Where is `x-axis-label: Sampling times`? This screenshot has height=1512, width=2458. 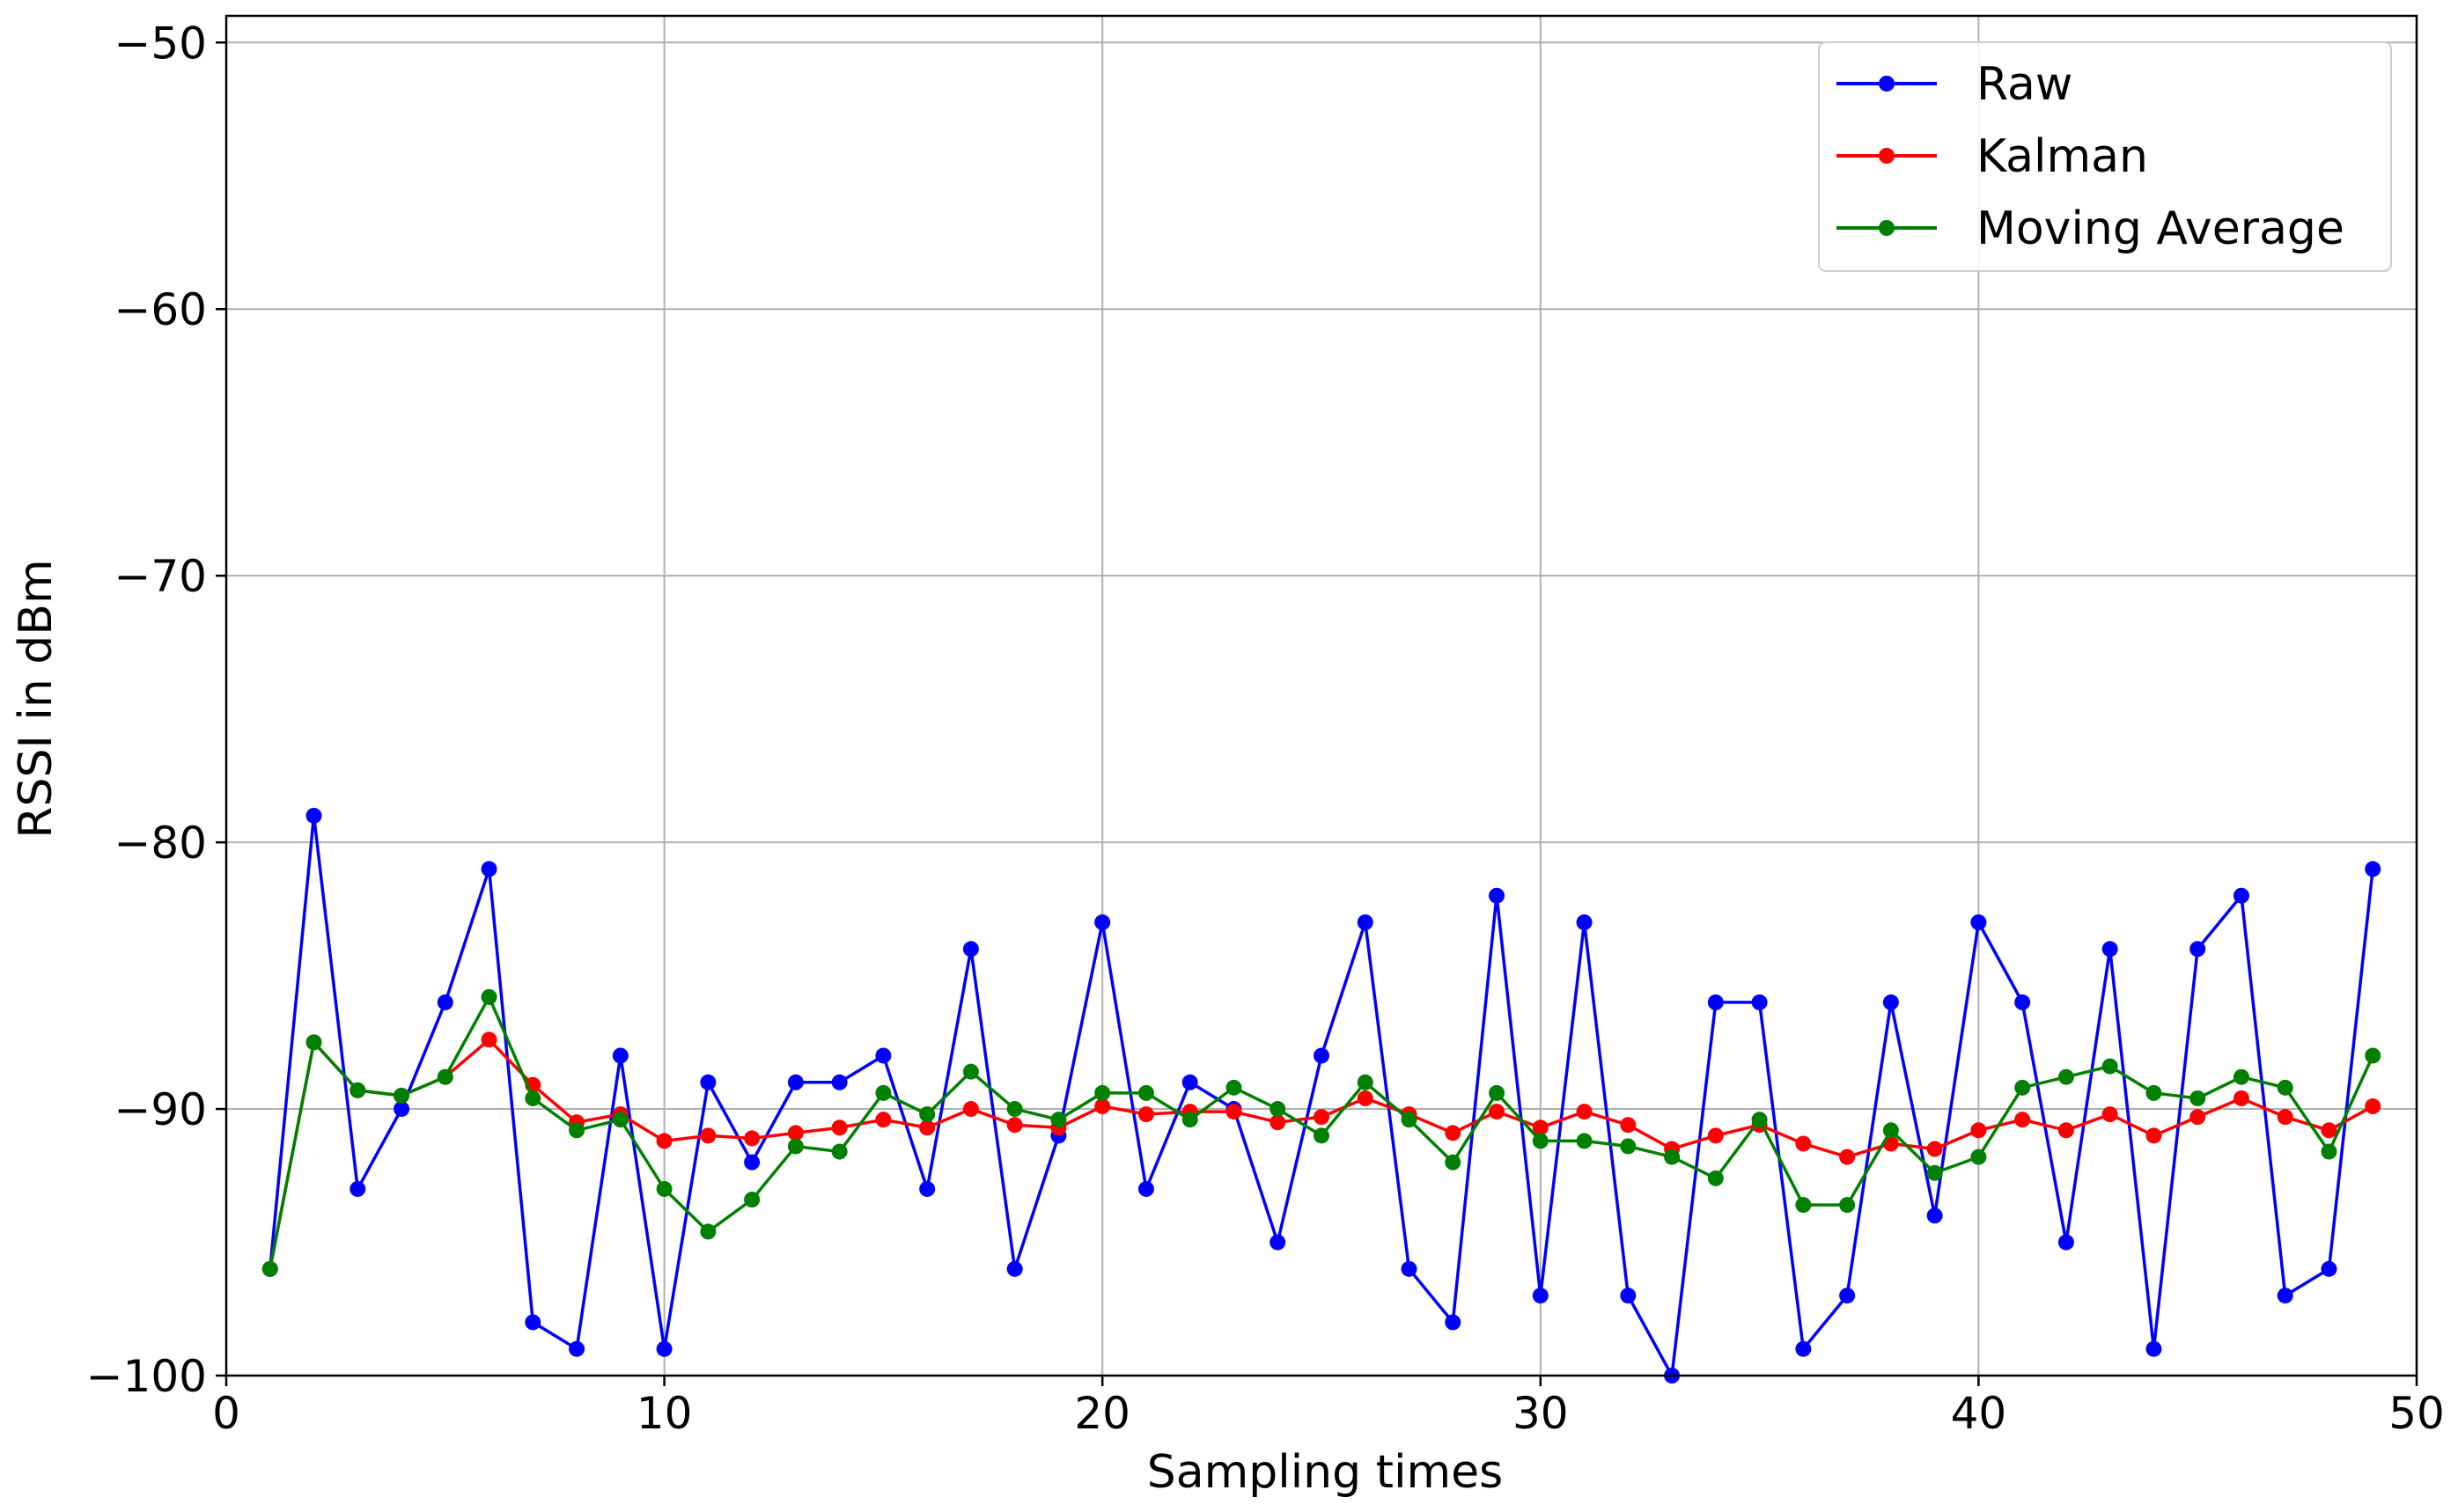 x-axis-label: Sampling times is located at coordinates (1325, 1473).